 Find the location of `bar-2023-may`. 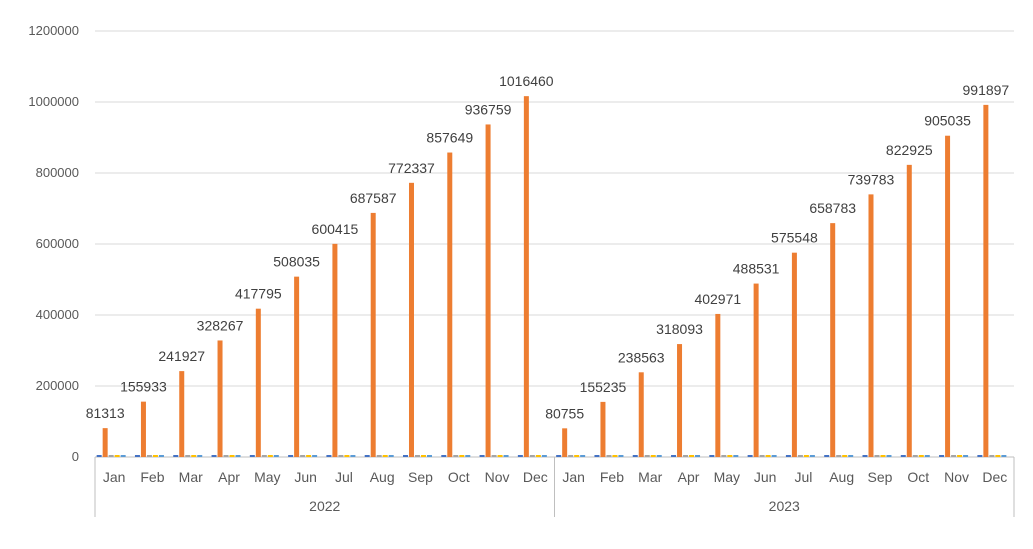

bar-2023-may is located at coordinates (718, 385).